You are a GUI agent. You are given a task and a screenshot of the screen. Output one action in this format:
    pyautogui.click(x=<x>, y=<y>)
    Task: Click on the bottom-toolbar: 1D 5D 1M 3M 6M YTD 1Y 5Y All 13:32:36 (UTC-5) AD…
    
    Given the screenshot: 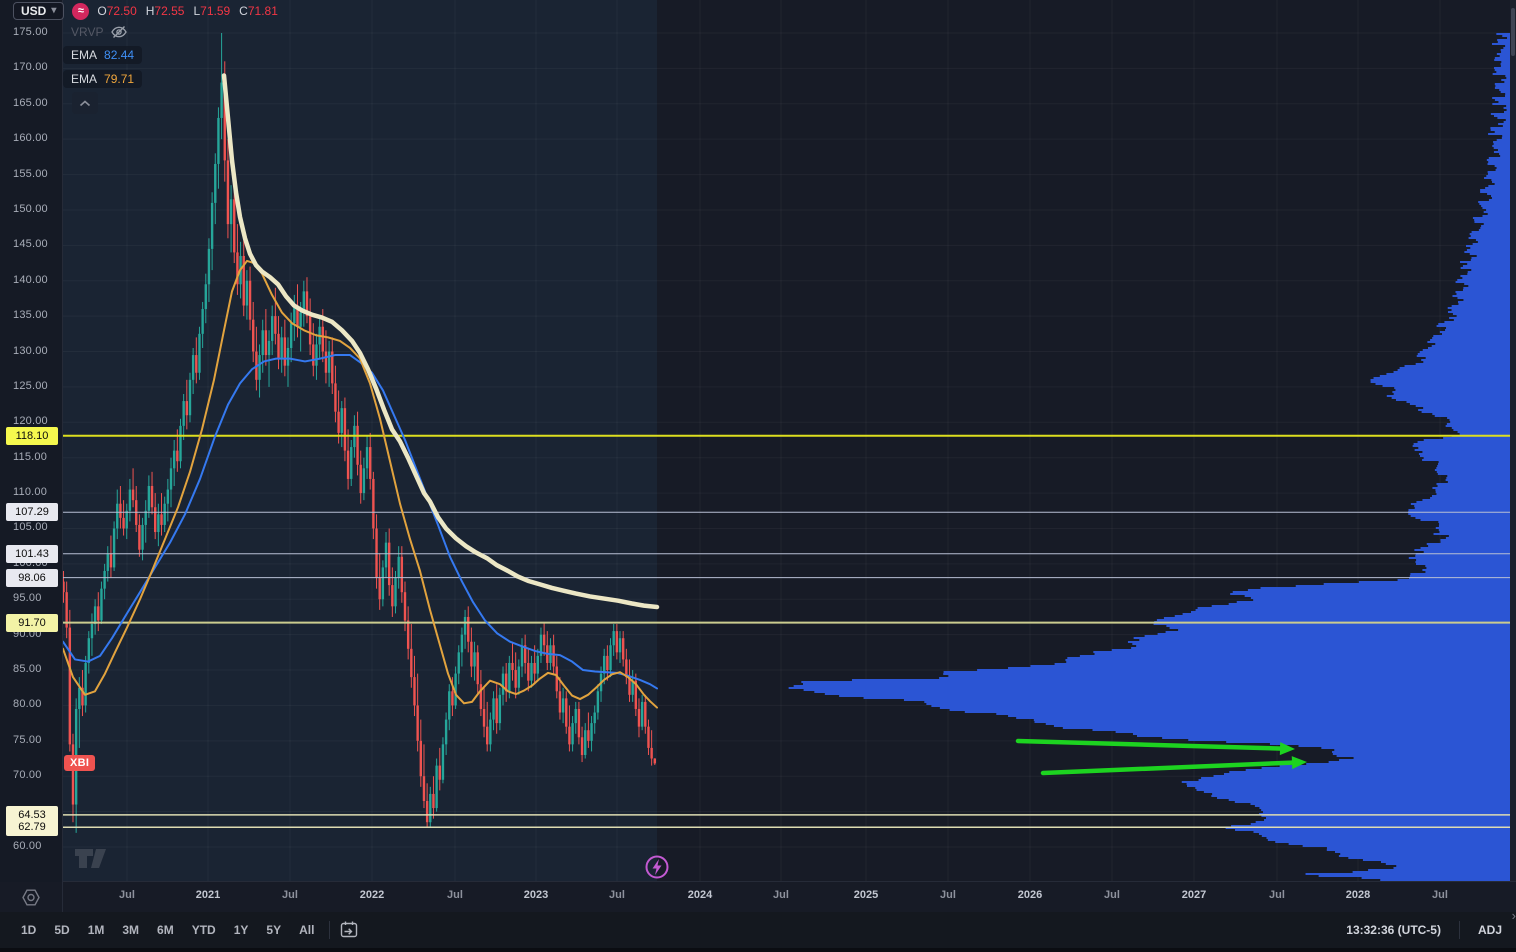 What is the action you would take?
    pyautogui.click(x=758, y=930)
    